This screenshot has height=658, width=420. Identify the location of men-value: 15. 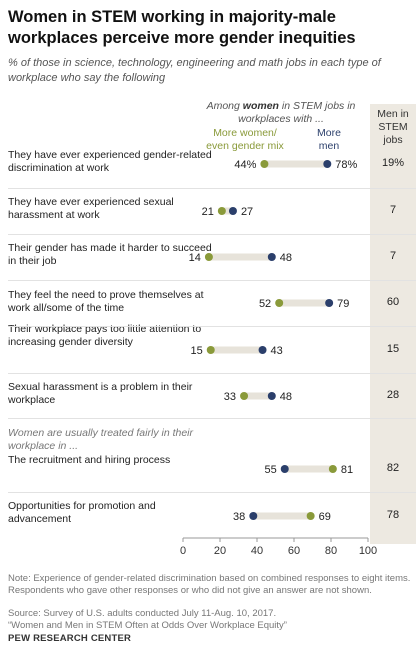
(393, 349).